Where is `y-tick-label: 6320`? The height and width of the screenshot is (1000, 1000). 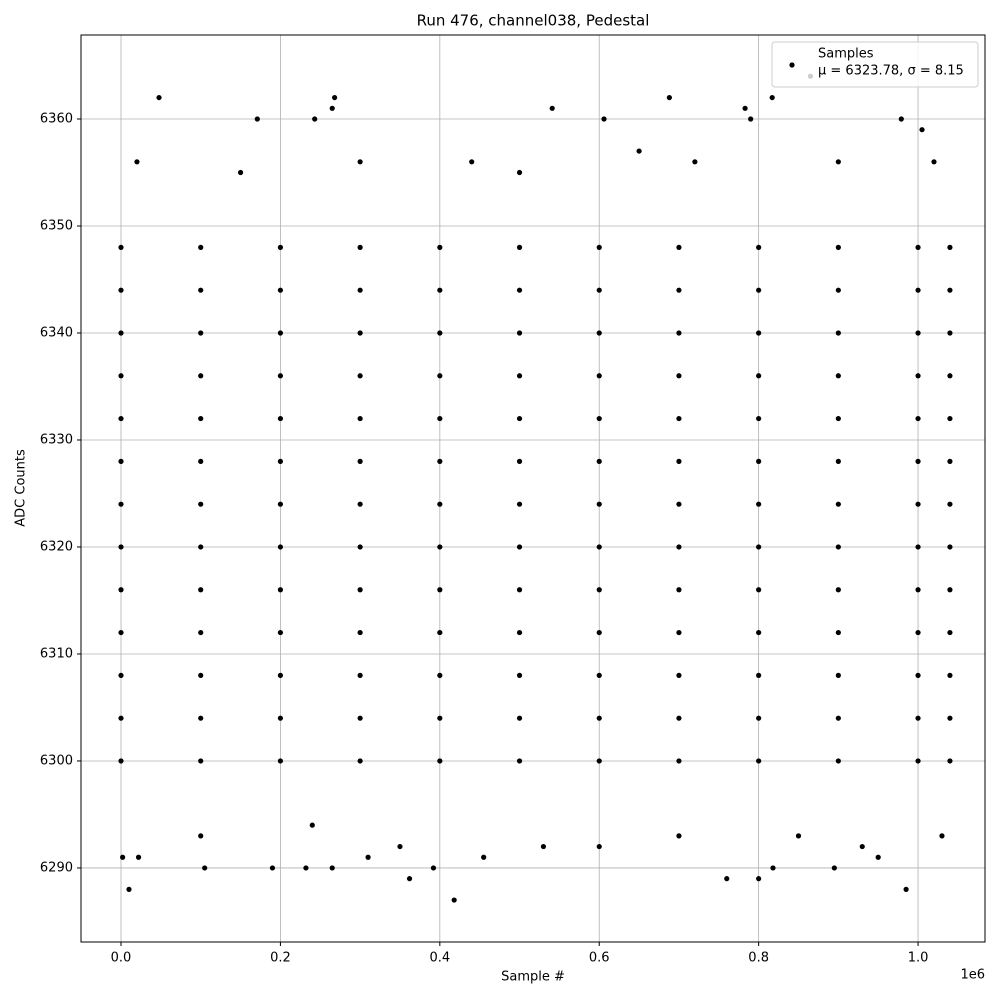
y-tick-label: 6320 is located at coordinates (56, 546).